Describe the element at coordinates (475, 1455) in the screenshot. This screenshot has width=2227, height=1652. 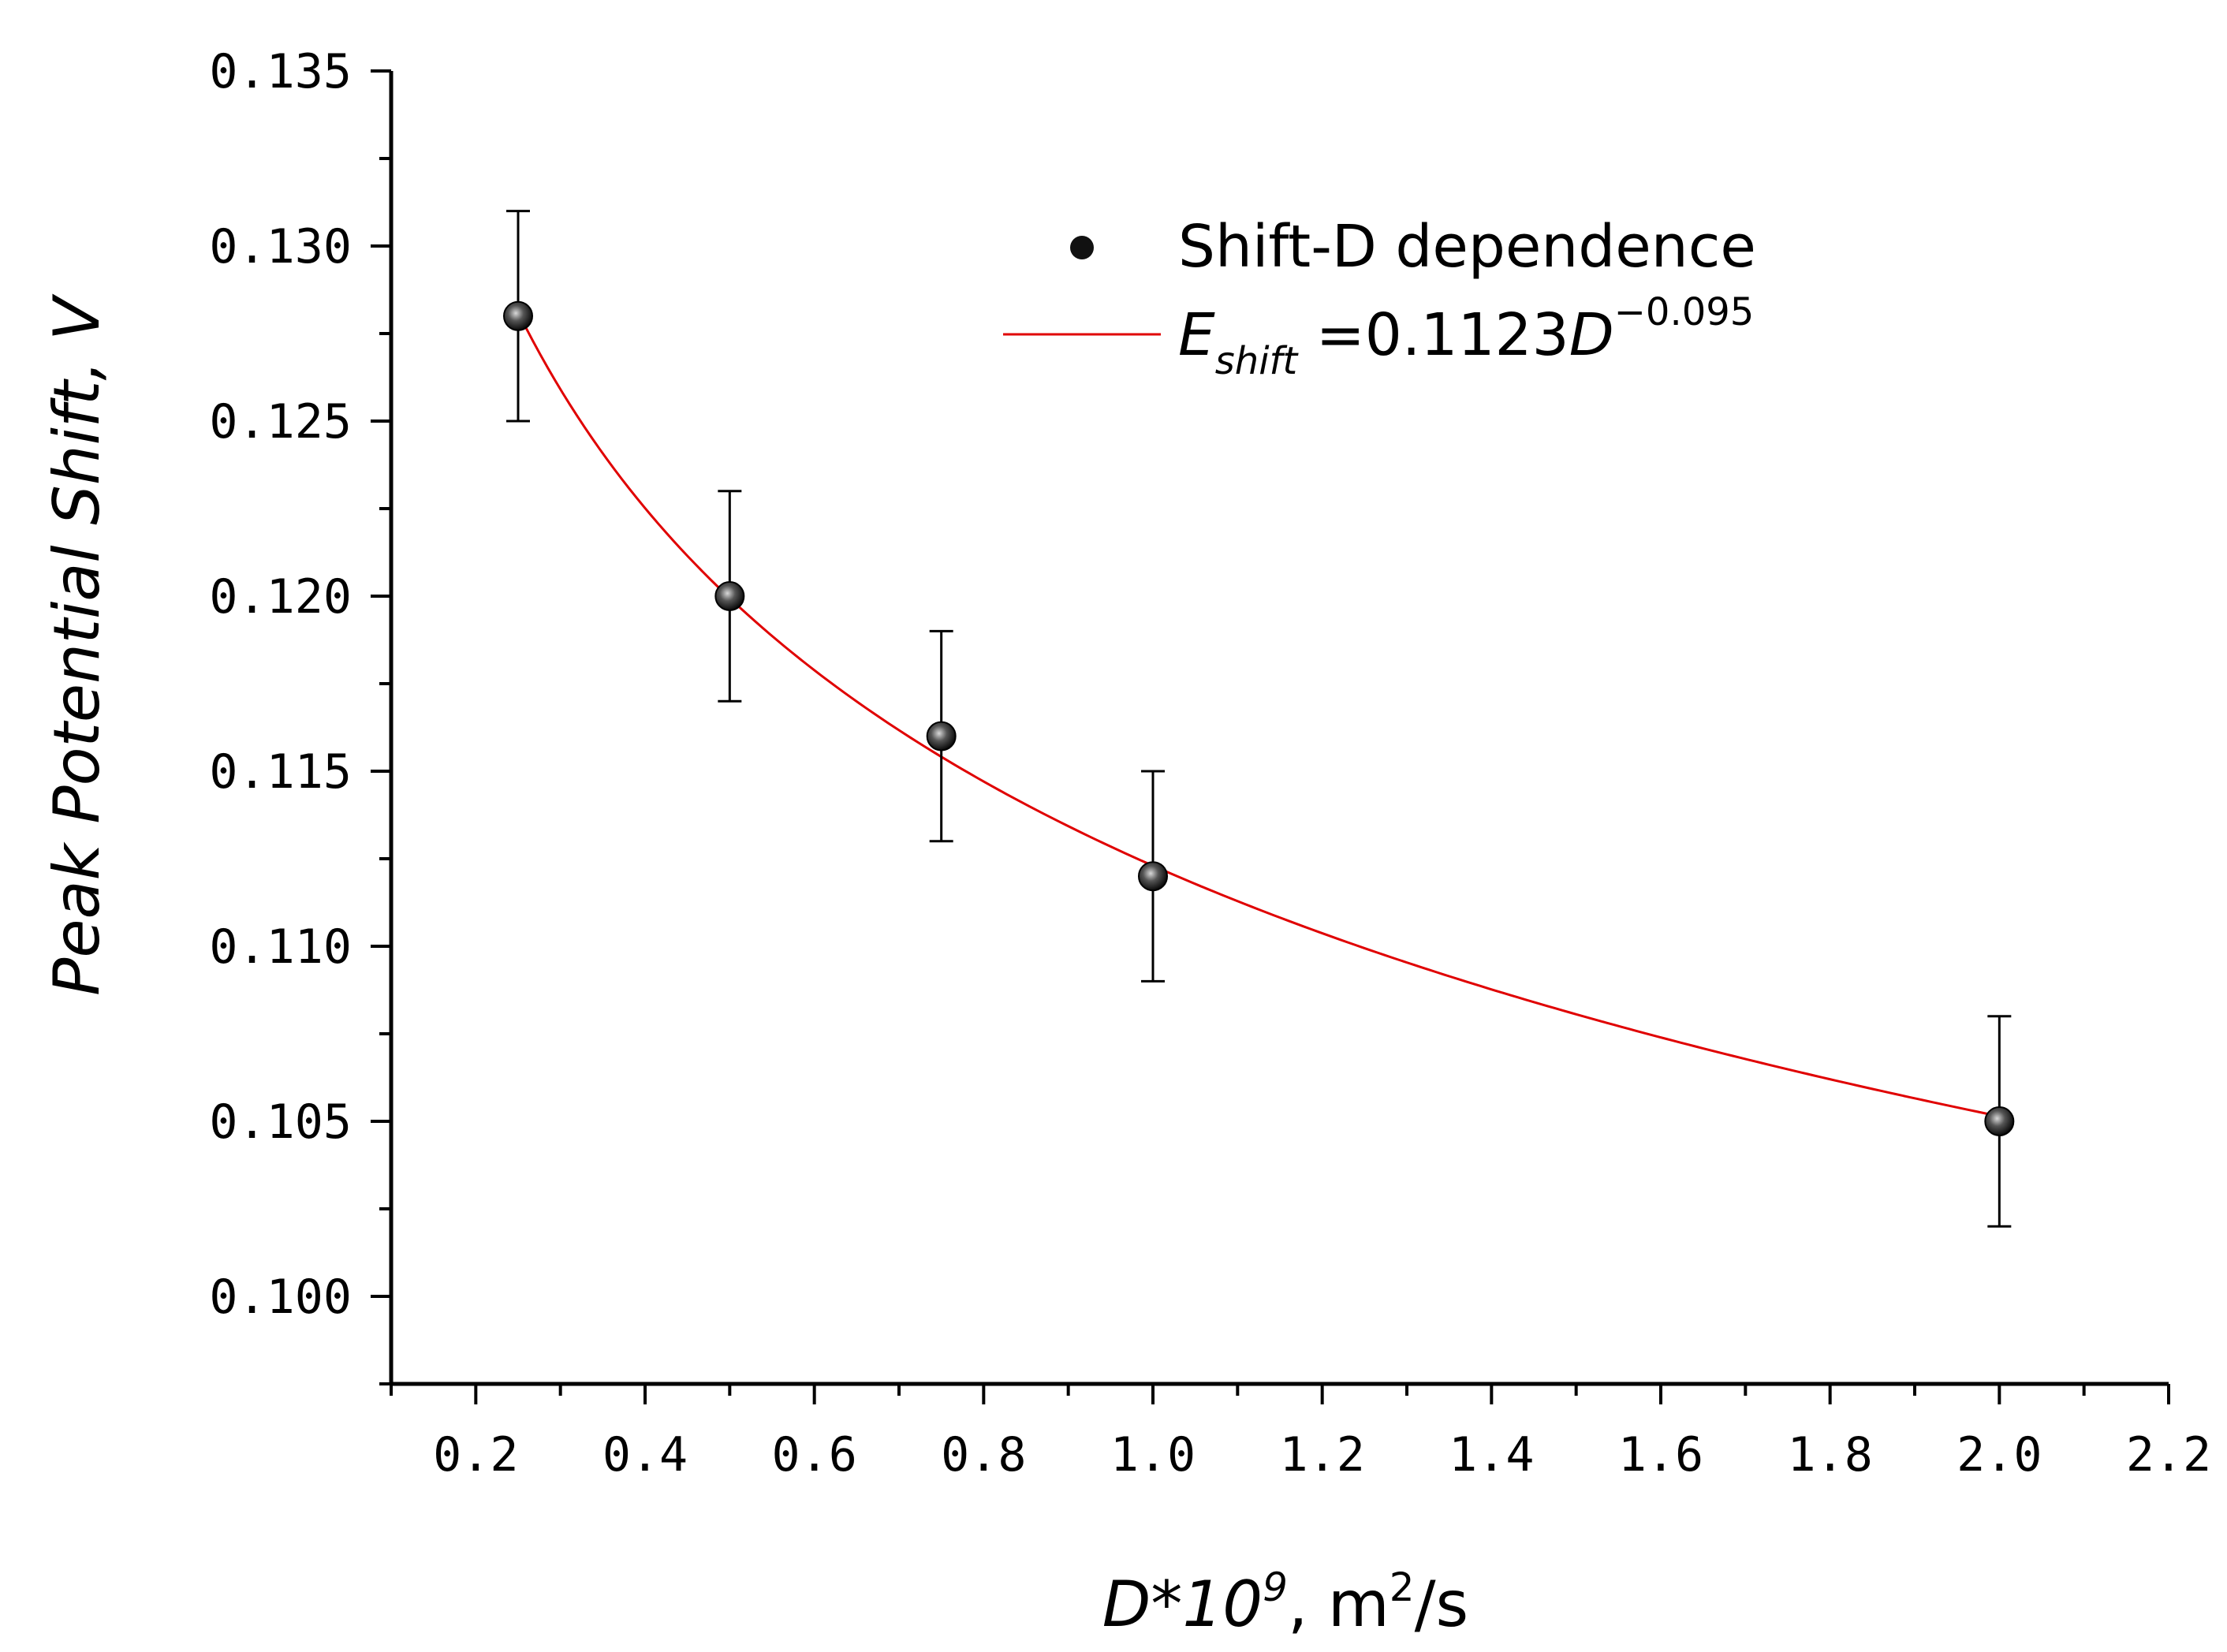
I see `x-tick-label: 0.2` at that location.